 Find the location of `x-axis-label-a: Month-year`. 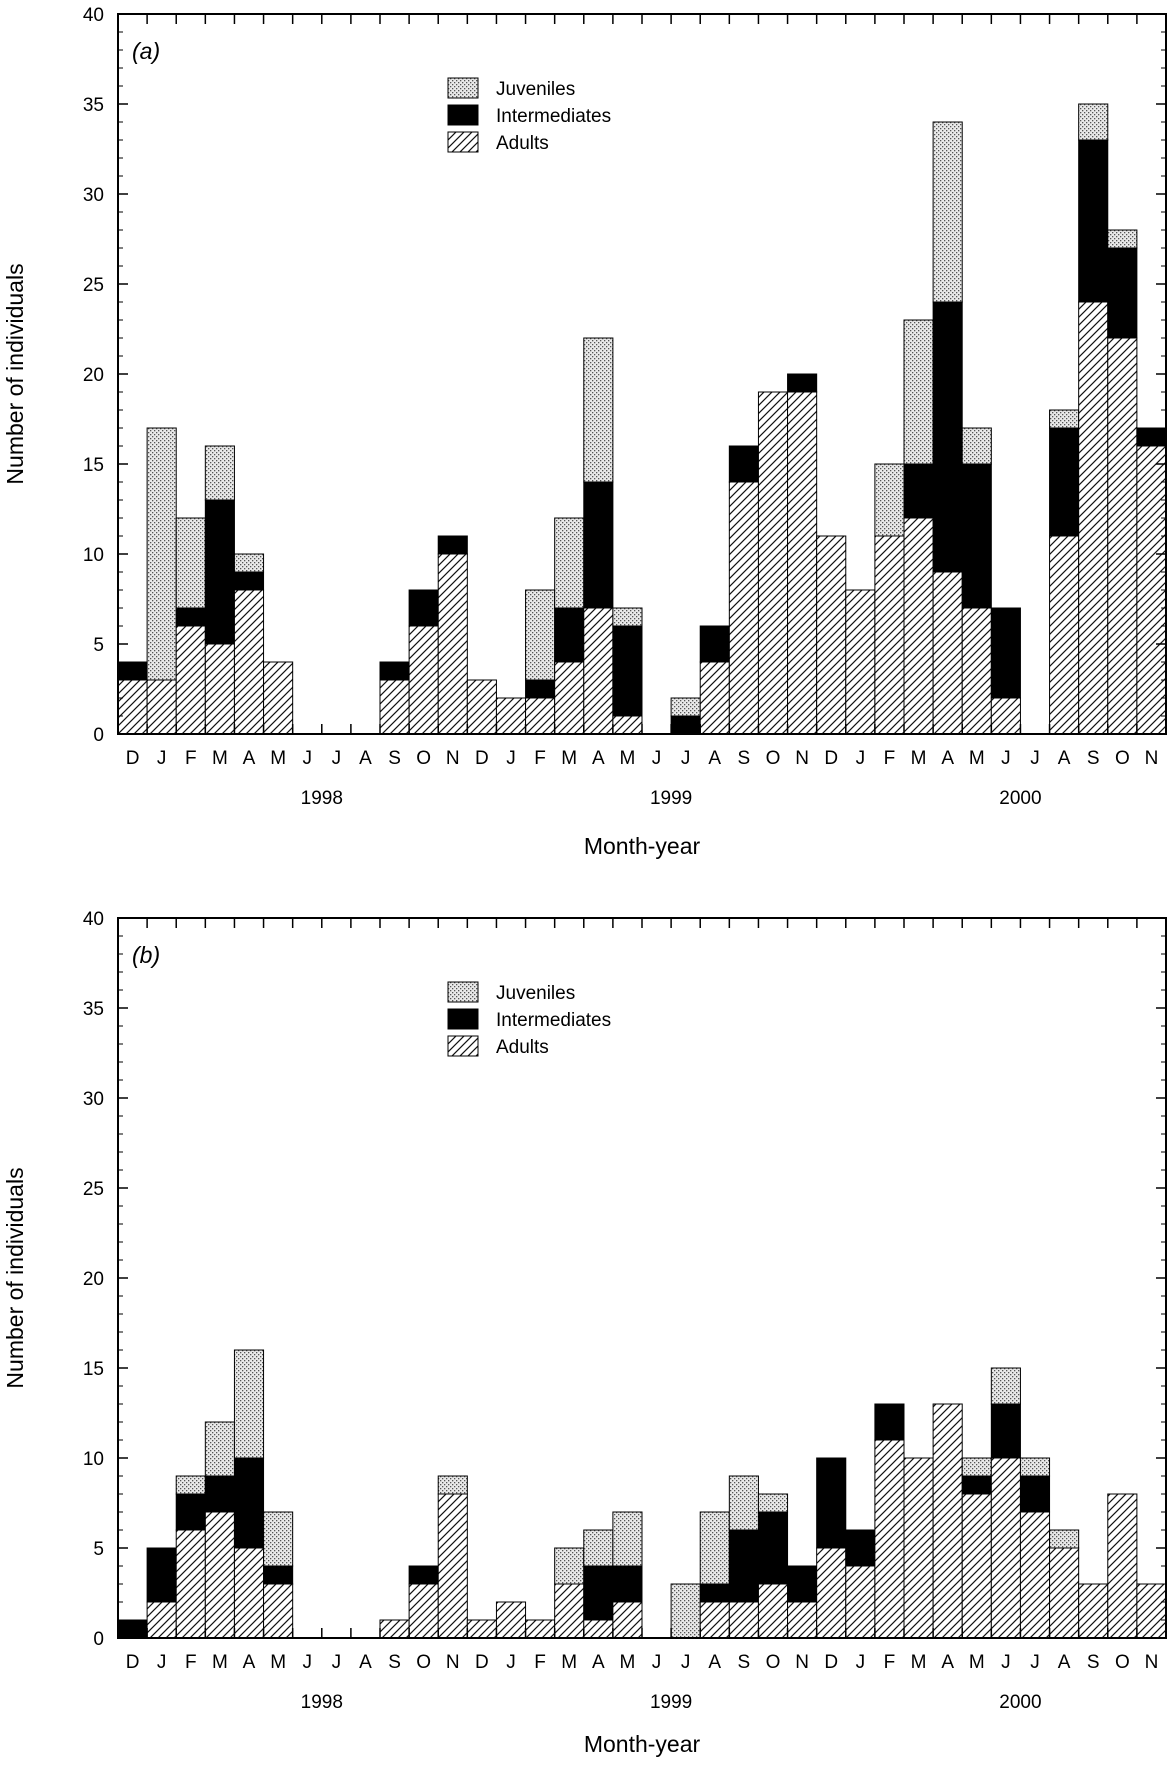

x-axis-label-a: Month-year is located at coordinates (642, 846).